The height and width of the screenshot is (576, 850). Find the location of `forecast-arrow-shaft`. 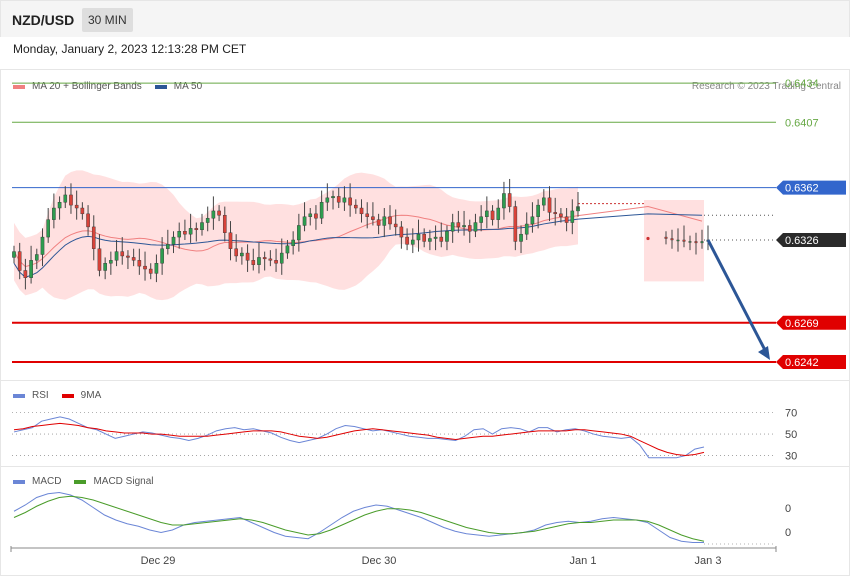

forecast-arrow-shaft is located at coordinates (737, 296).